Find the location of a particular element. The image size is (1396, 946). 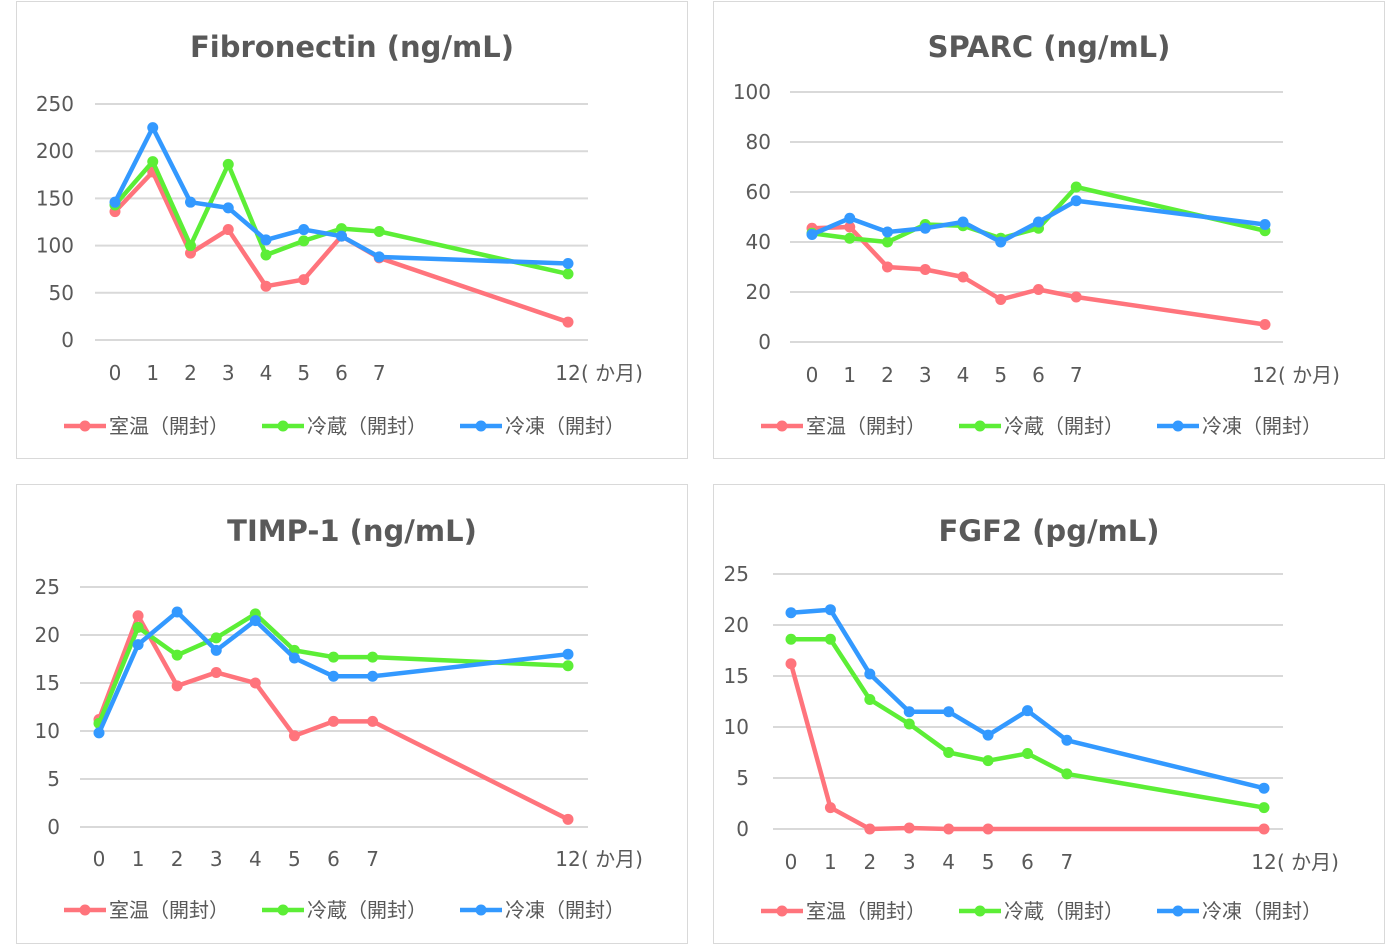

y-tick-label: 60 is located at coordinates (758, 192).